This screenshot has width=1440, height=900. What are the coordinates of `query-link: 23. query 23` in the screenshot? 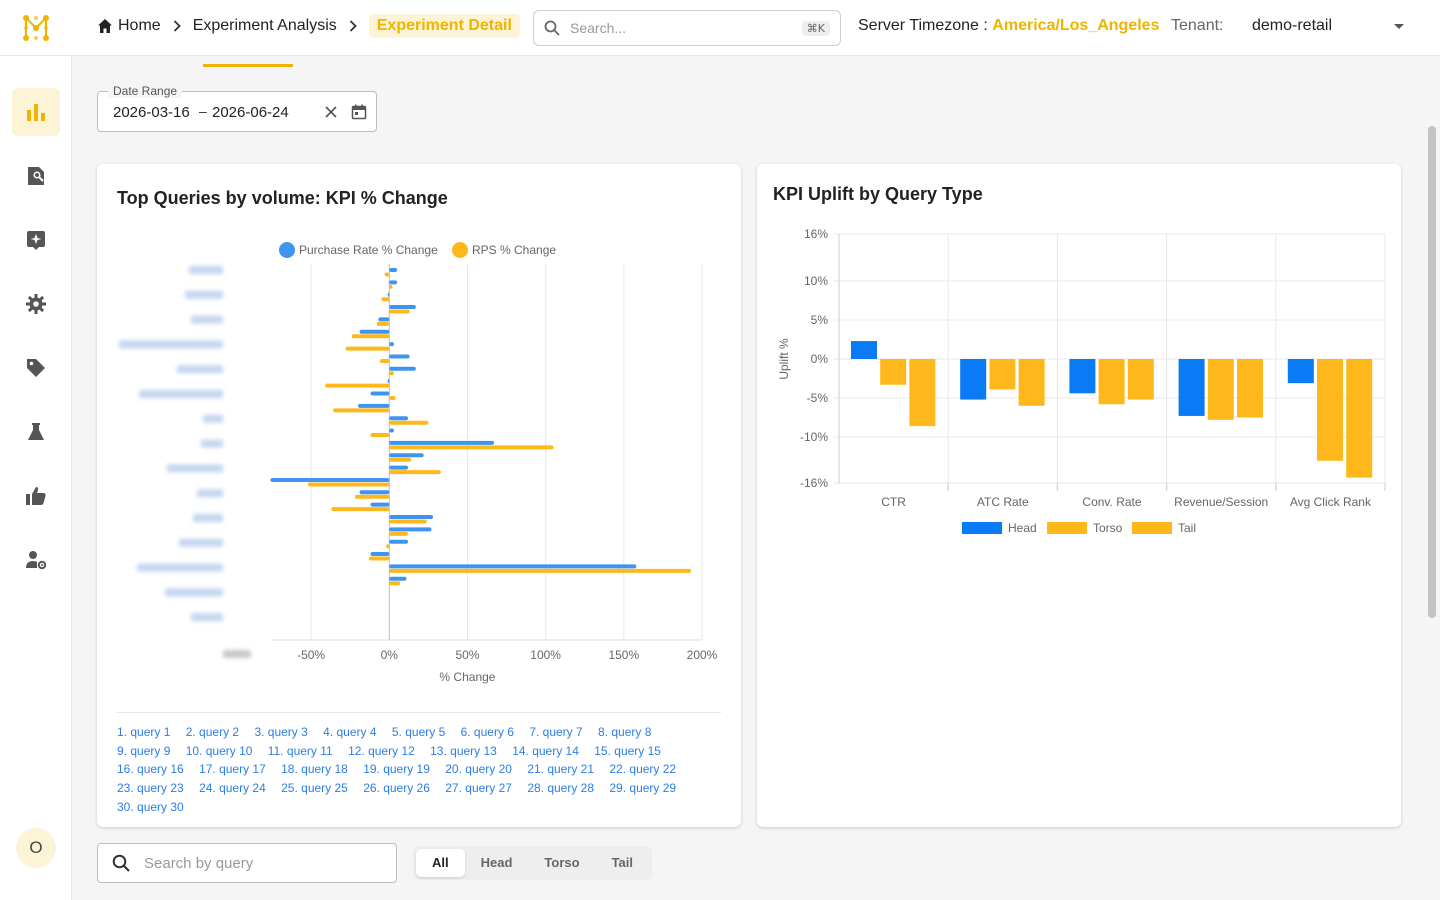 It's located at (150, 788).